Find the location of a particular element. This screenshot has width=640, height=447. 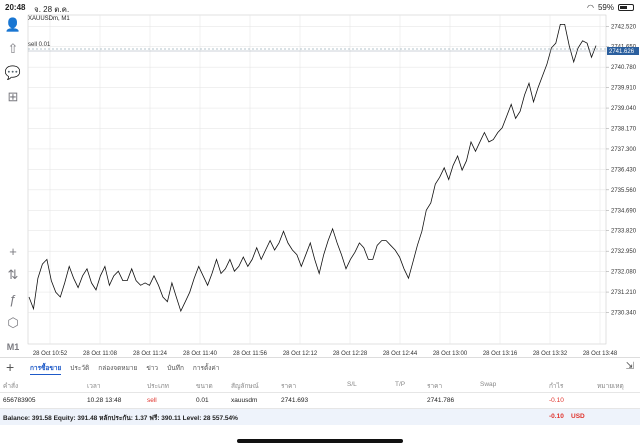

battery-icon is located at coordinates (626, 7).